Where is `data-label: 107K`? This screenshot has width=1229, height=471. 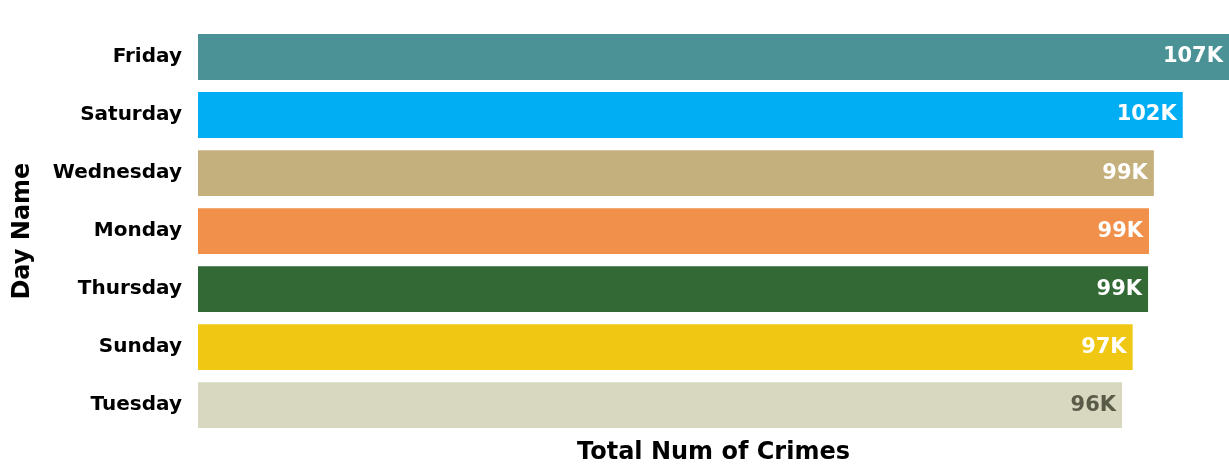
data-label: 107K is located at coordinates (1193, 55).